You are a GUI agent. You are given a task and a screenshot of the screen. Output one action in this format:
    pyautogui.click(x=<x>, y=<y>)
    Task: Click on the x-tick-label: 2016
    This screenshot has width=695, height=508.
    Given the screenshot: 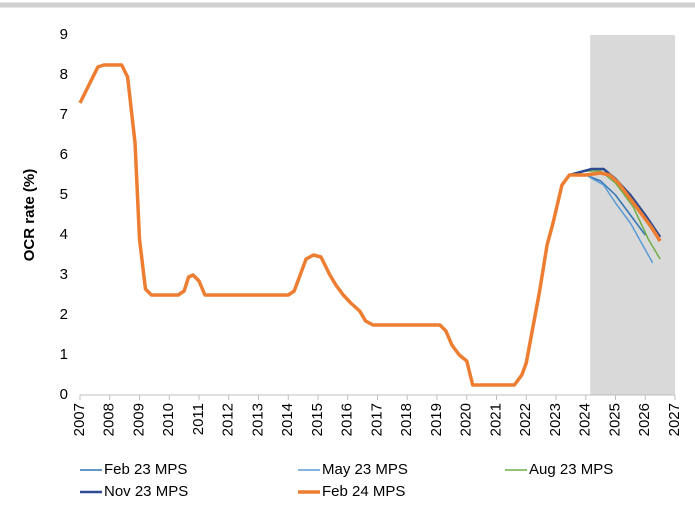 What is the action you would take?
    pyautogui.click(x=347, y=419)
    